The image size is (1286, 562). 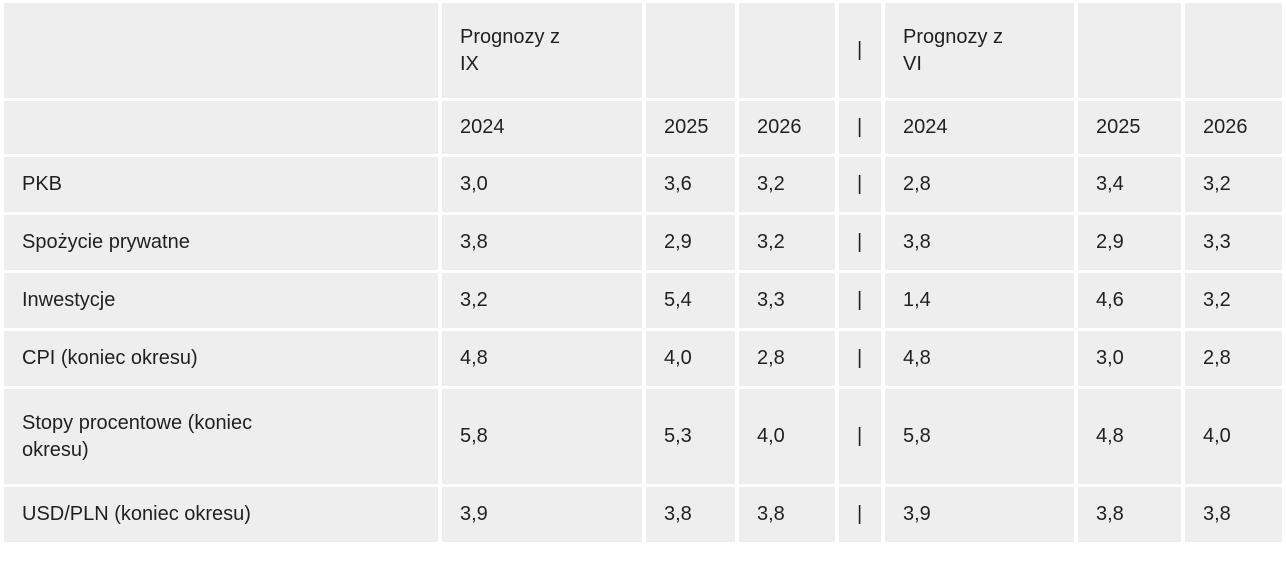 I want to click on cell-value: 1,4, so click(x=979, y=300).